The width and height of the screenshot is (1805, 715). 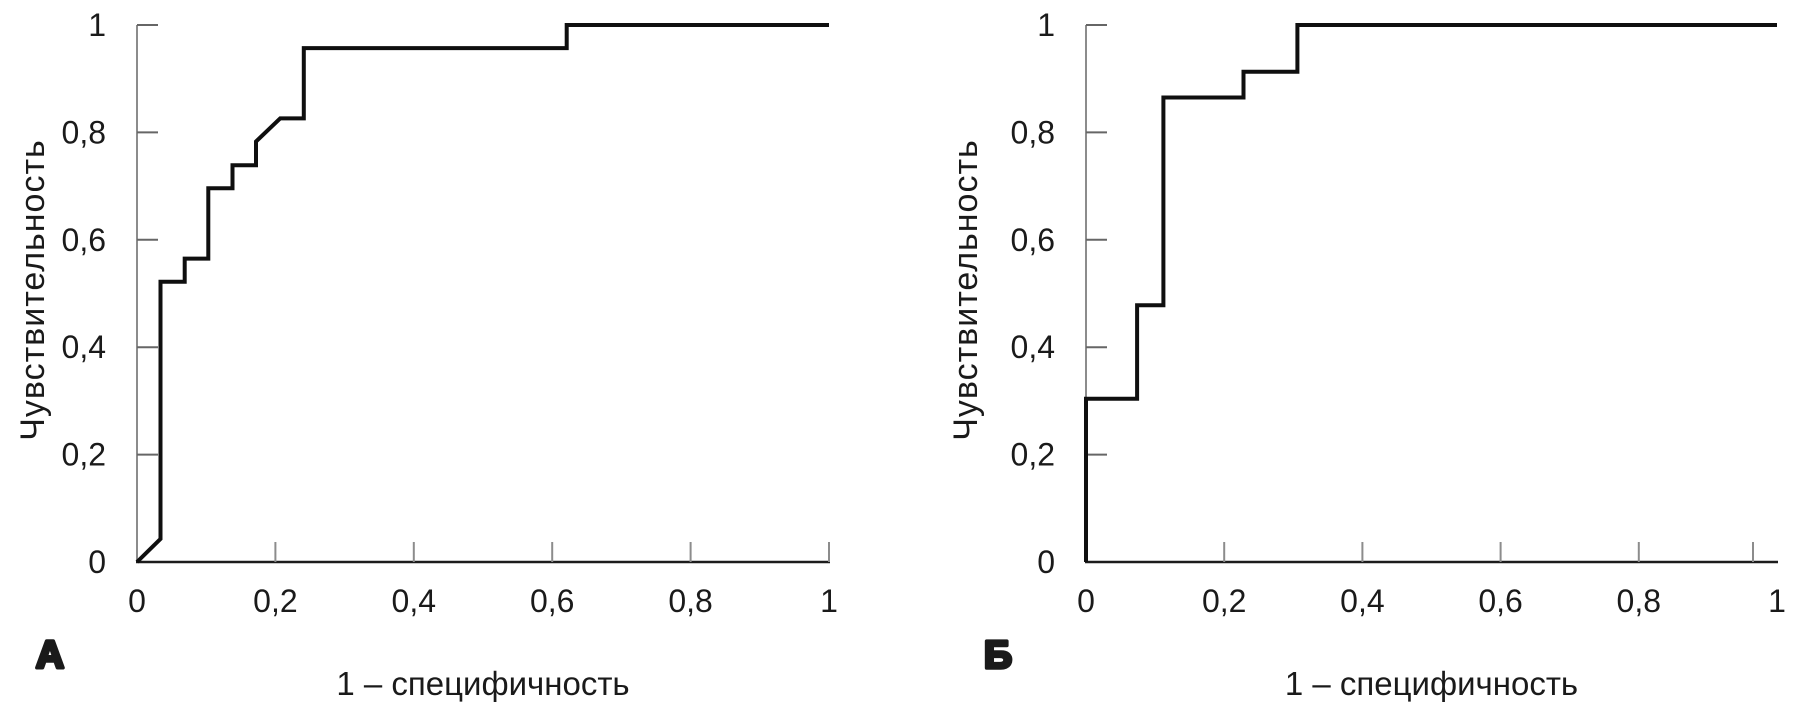 What do you see at coordinates (50, 655) in the screenshot?
I see `panel-letter: А` at bounding box center [50, 655].